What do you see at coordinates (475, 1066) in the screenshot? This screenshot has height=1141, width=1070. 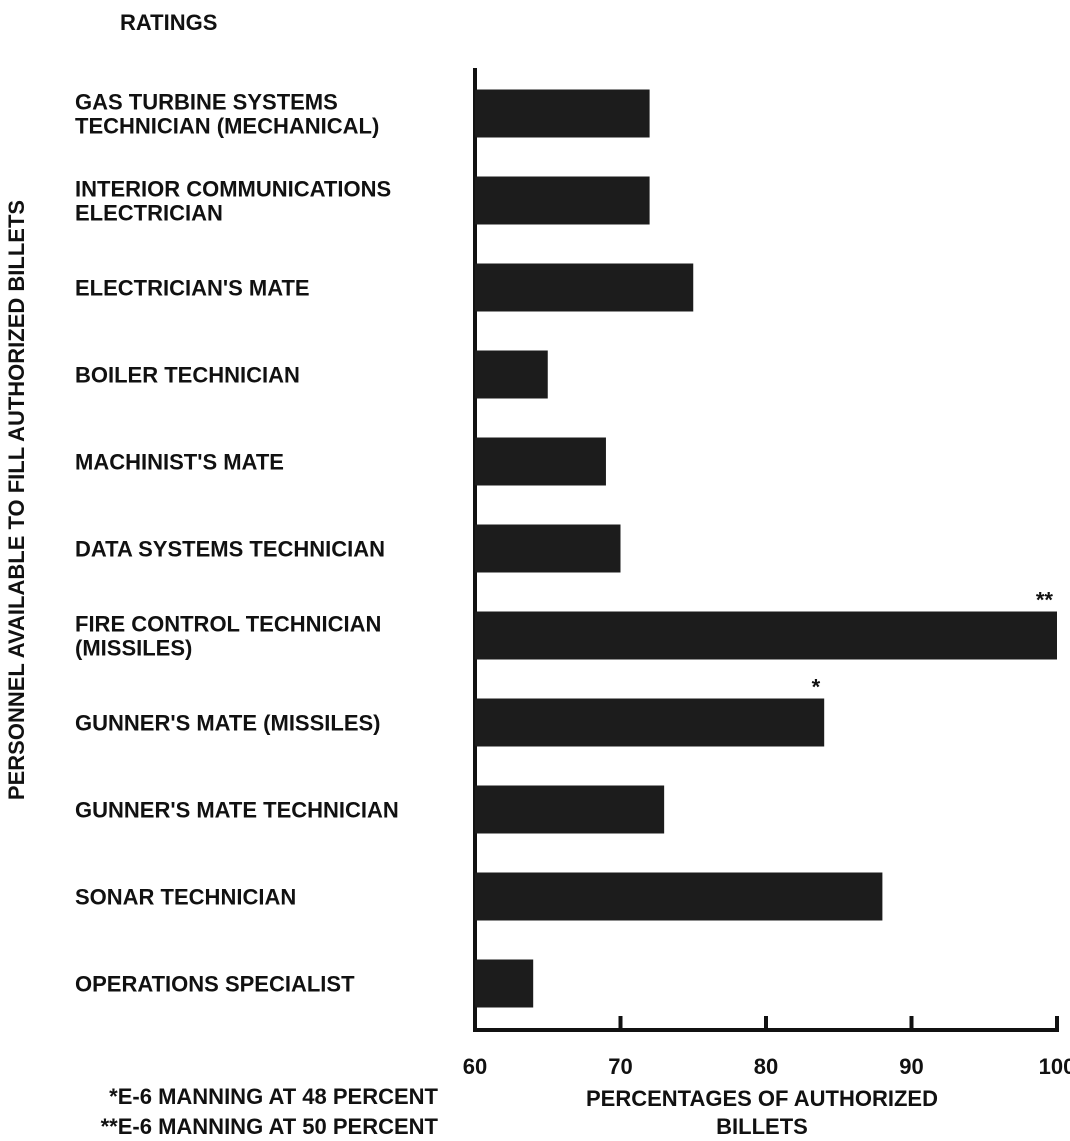 I see `x-tick-label: 60` at bounding box center [475, 1066].